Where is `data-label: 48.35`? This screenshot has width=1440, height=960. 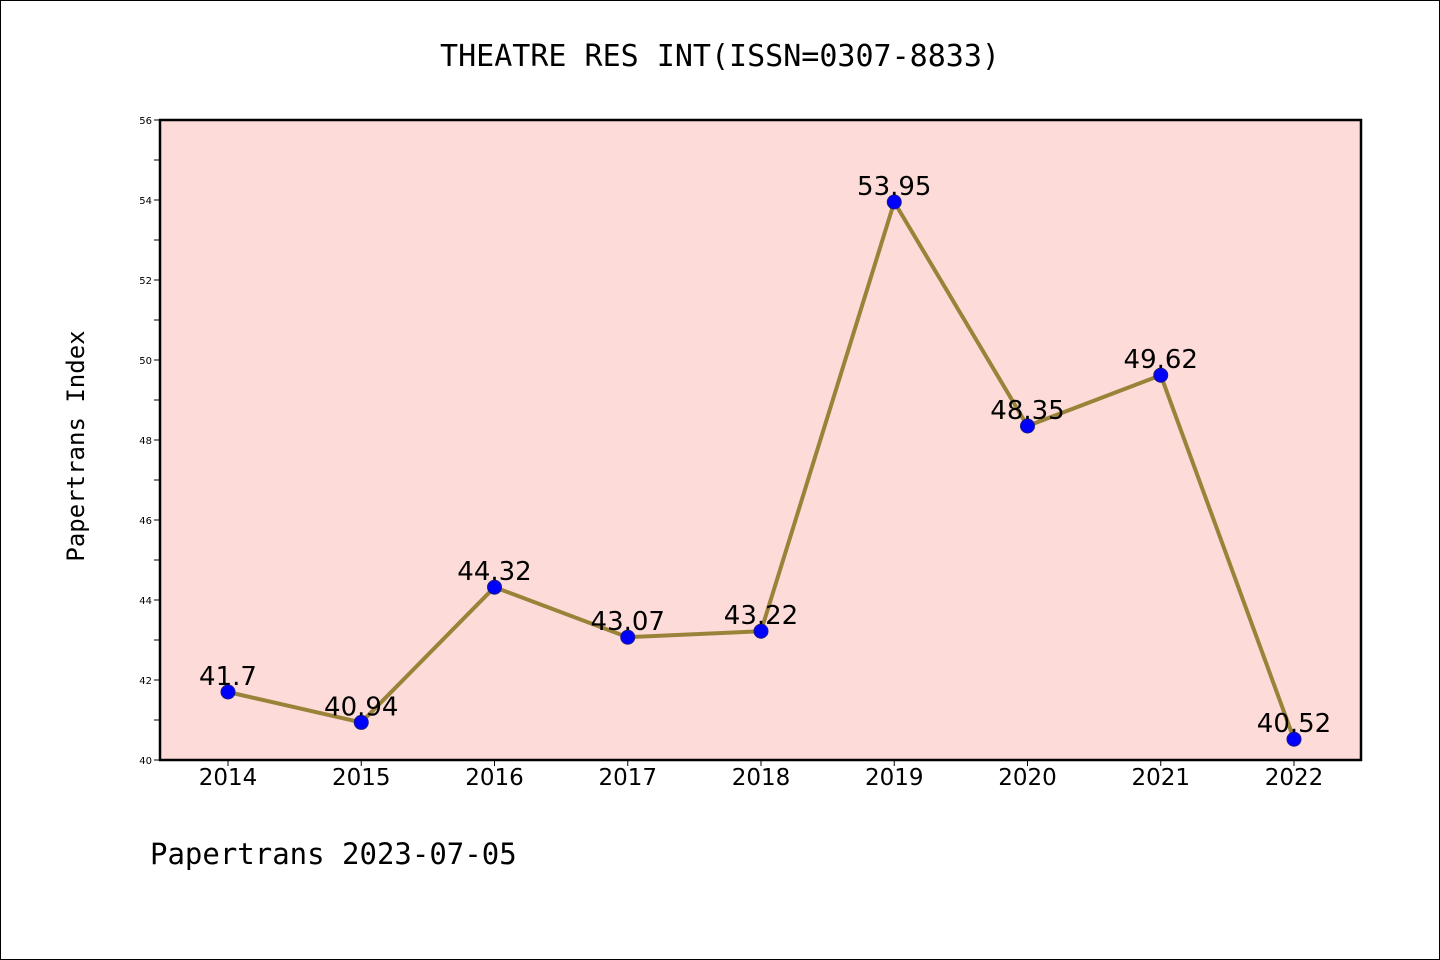
data-label: 48.35 is located at coordinates (1027, 411).